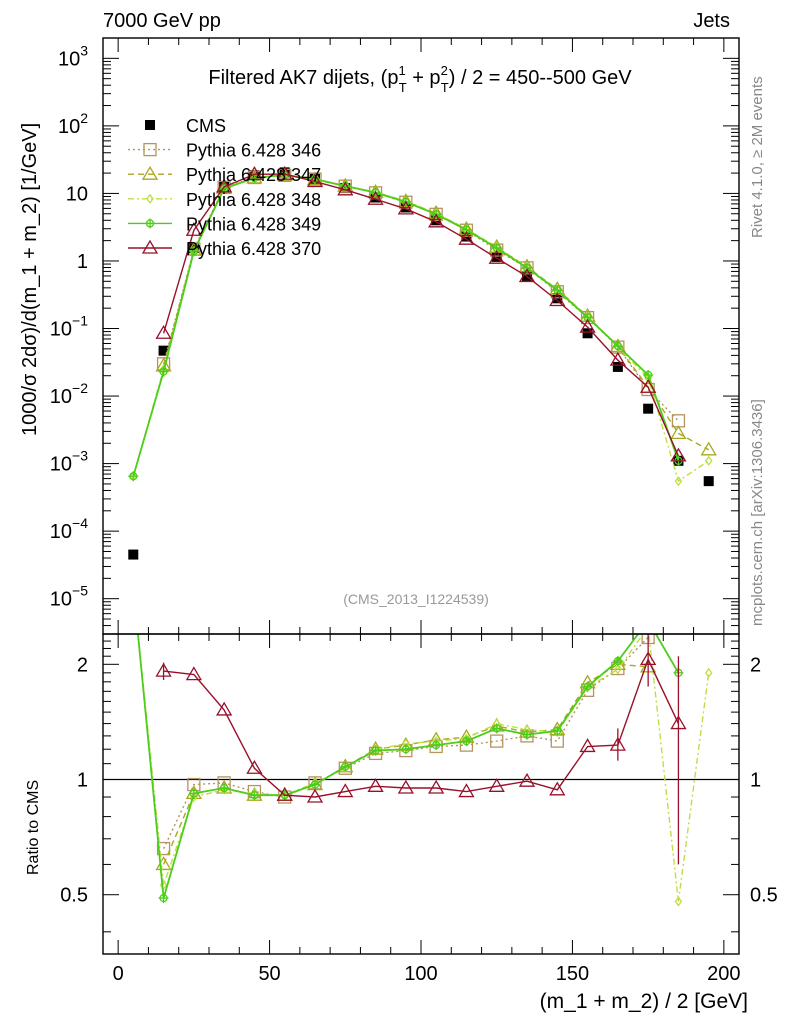  Describe the element at coordinates (755, 781) in the screenshot. I see `ratio-tick-label-right: 1` at that location.